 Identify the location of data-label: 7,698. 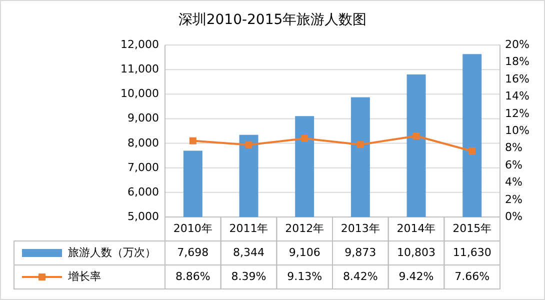
(193, 253).